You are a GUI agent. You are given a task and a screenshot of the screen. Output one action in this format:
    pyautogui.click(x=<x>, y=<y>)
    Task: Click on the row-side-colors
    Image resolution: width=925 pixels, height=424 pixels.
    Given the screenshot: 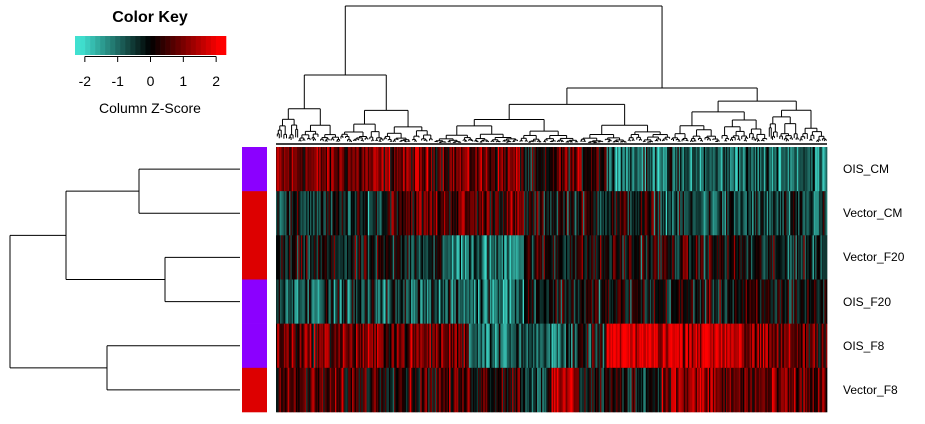 What is the action you would take?
    pyautogui.click(x=254, y=280)
    